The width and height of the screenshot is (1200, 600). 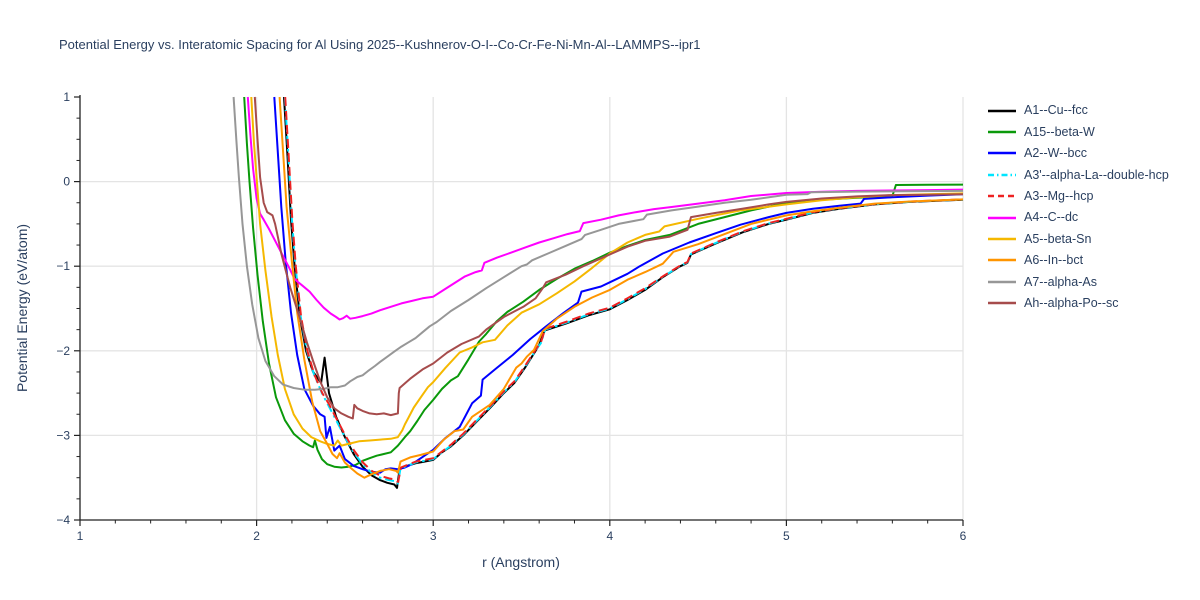 What do you see at coordinates (1059, 196) in the screenshot?
I see `legend-label: A3--Mg--hcp` at bounding box center [1059, 196].